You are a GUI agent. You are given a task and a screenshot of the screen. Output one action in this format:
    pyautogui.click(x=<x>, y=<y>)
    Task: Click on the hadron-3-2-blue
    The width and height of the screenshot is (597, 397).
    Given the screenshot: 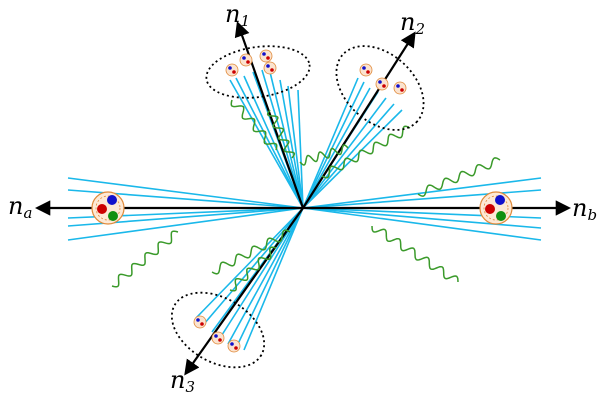 What is the action you would take?
    pyautogui.click(x=232, y=344)
    